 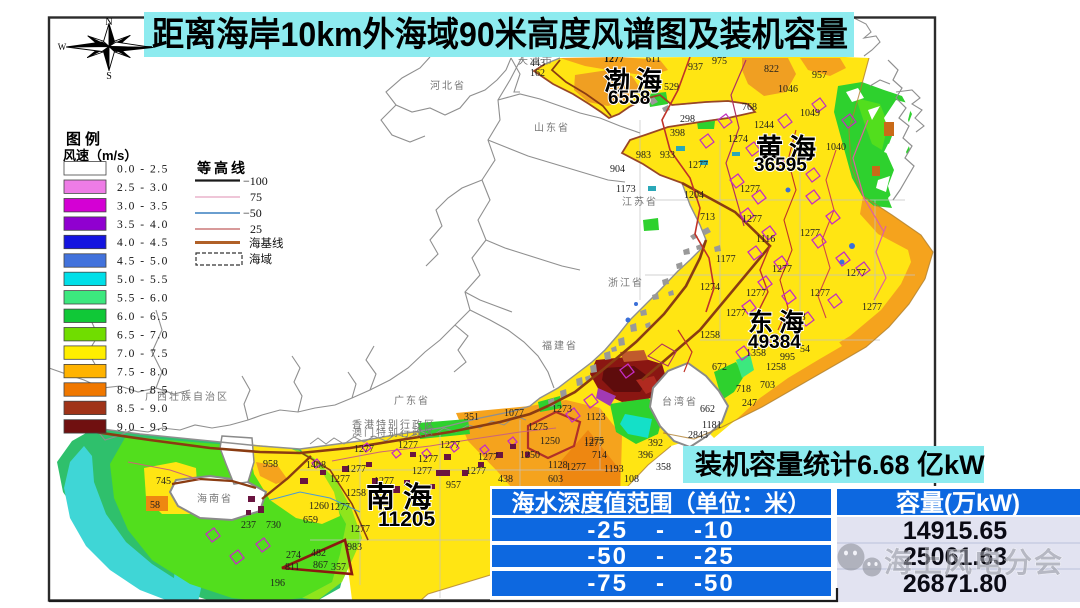 What do you see at coordinates (774, 342) in the screenshot?
I see `svg-text: 49384` at bounding box center [774, 342].